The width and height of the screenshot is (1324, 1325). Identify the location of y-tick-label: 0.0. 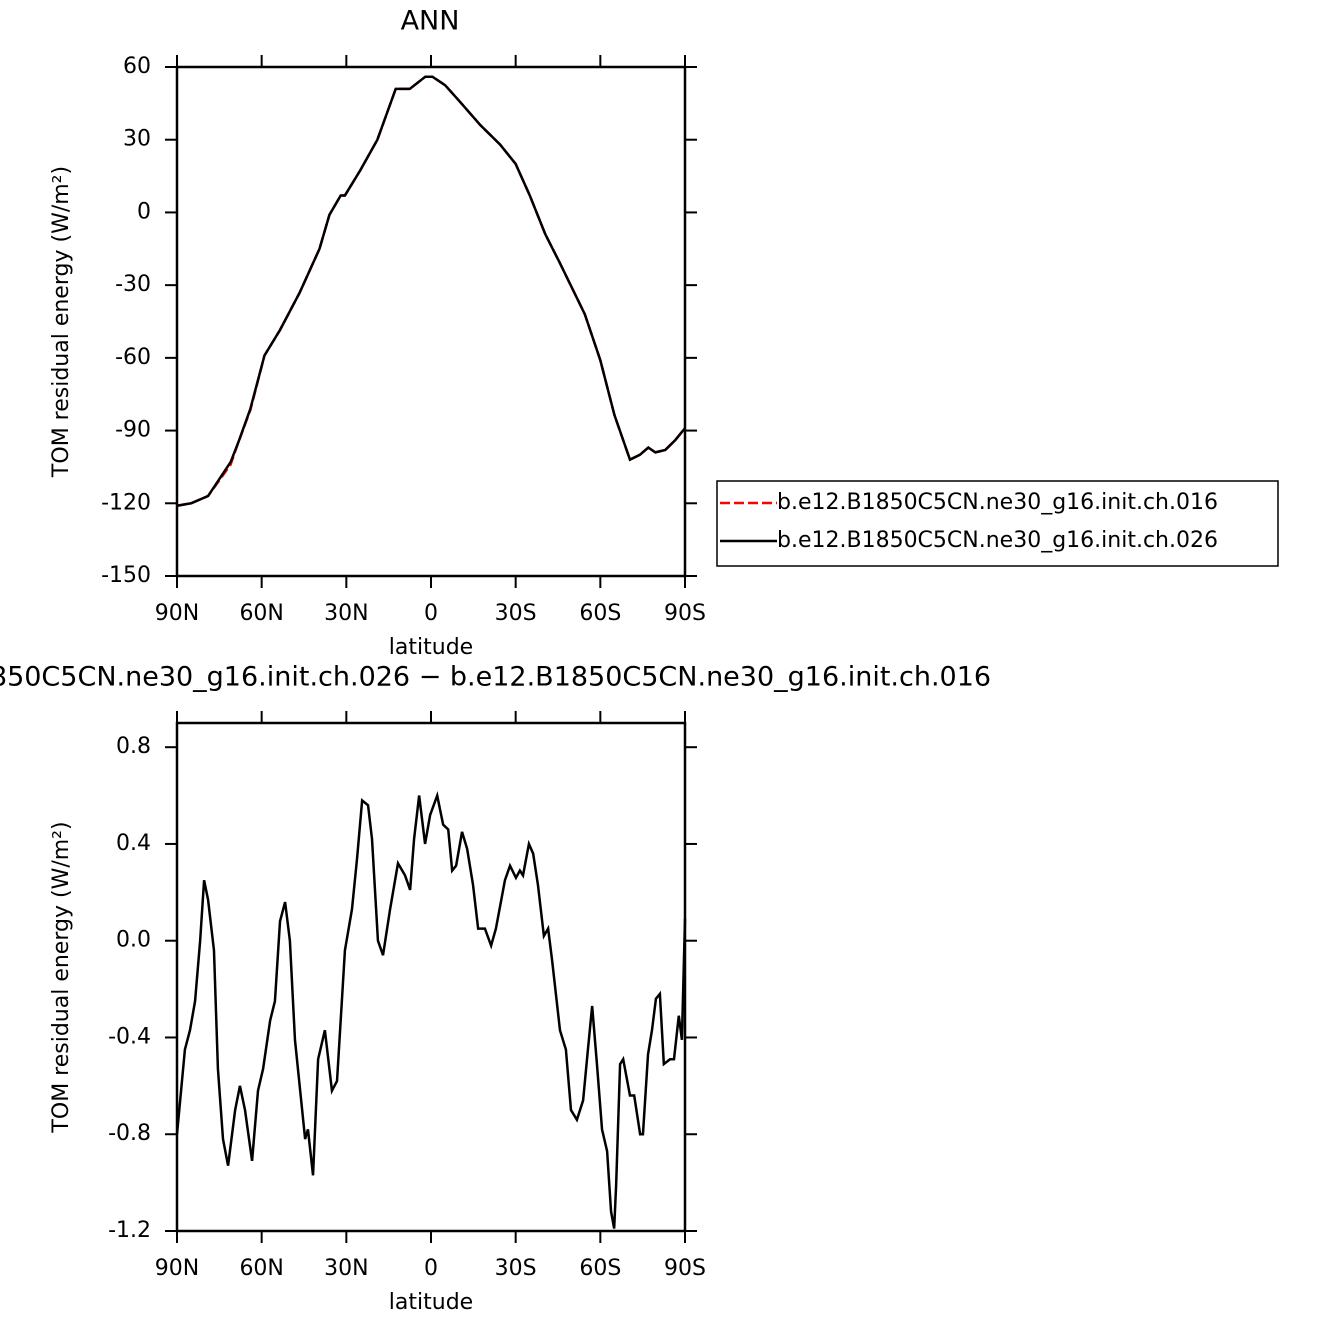
(133, 940).